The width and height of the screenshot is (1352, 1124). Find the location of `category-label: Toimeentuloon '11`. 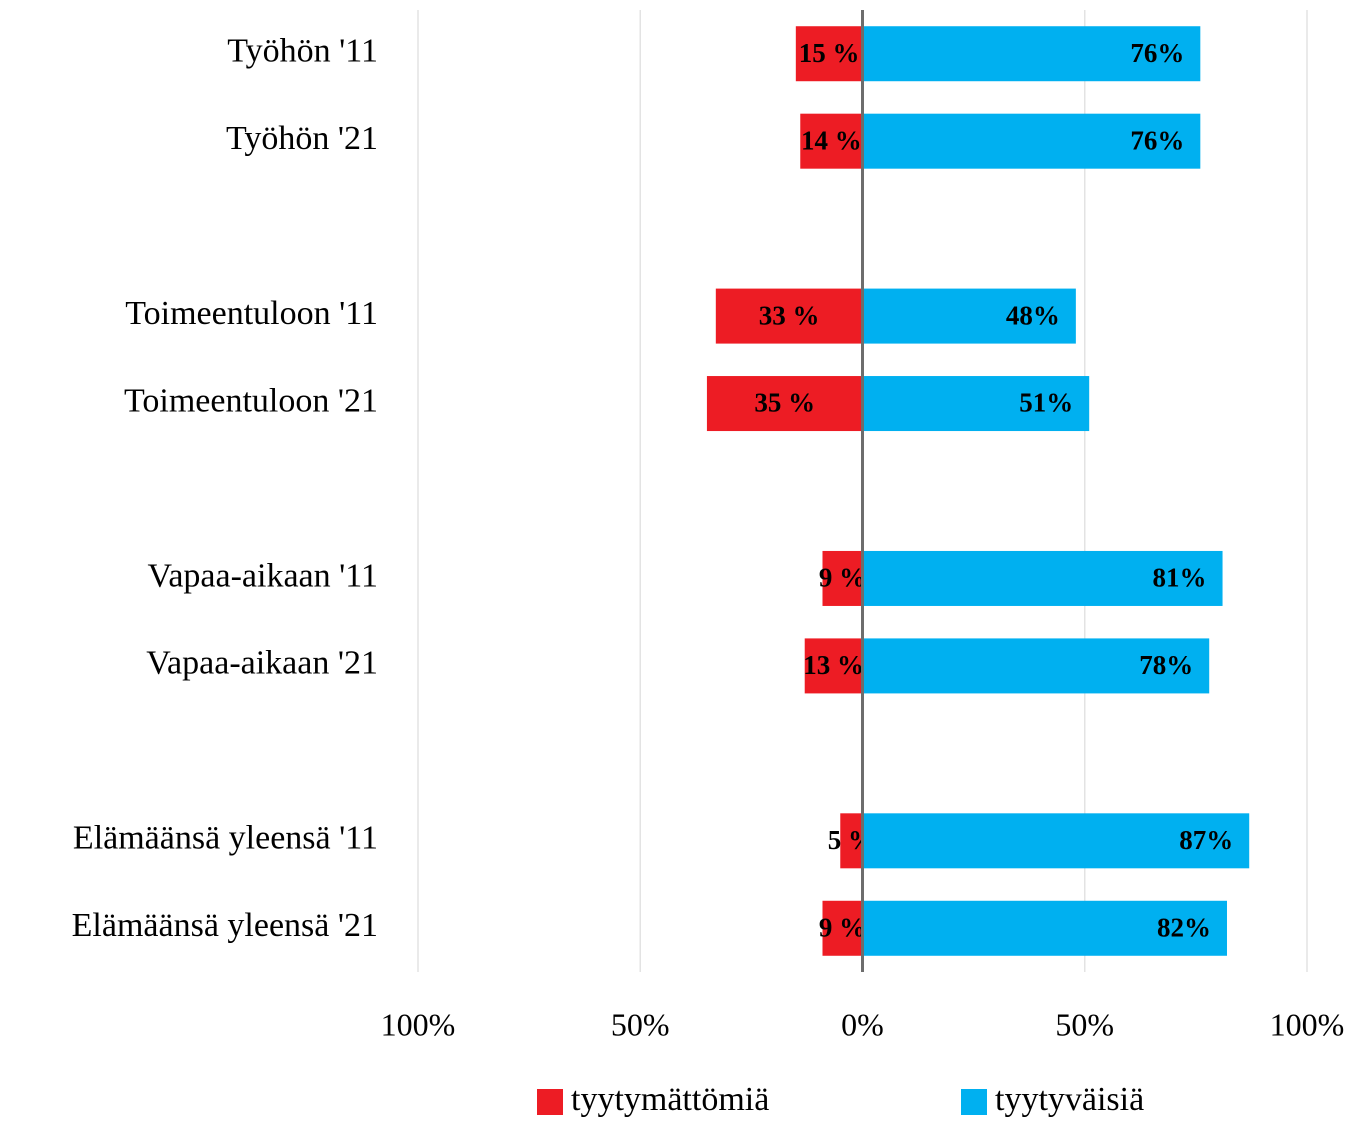

category-label: Toimeentuloon '11 is located at coordinates (251, 313).